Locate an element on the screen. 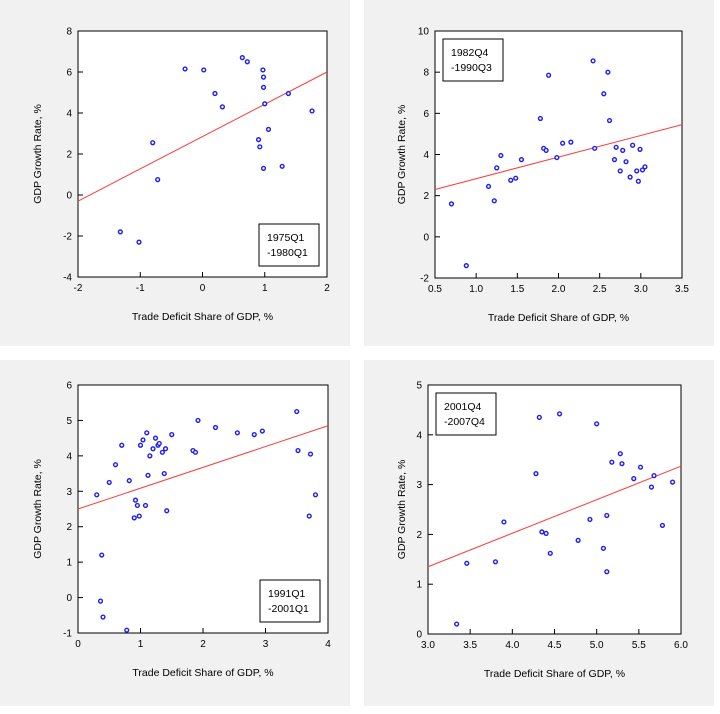  y-tick-label: -4 is located at coordinates (67, 278).